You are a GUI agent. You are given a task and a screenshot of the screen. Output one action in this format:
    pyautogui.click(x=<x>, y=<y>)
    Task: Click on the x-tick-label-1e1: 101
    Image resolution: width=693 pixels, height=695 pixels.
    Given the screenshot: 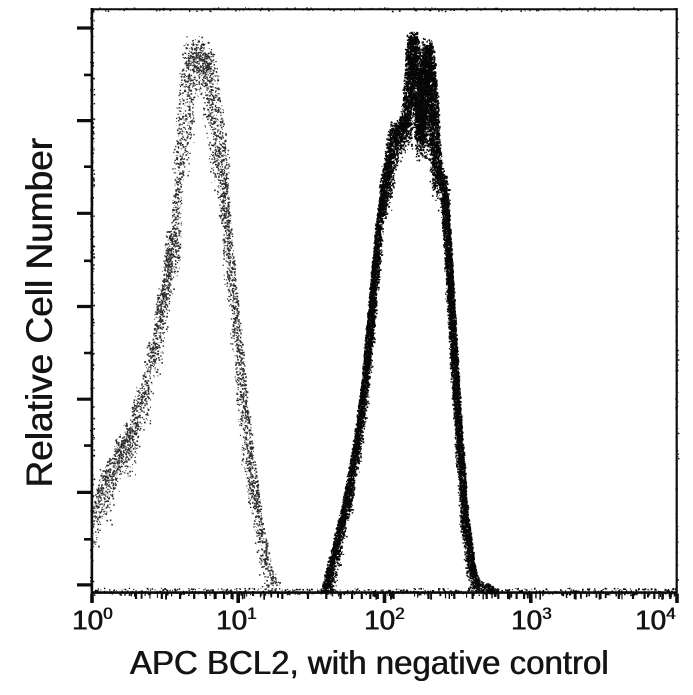 What is the action you would take?
    pyautogui.click(x=236, y=620)
    